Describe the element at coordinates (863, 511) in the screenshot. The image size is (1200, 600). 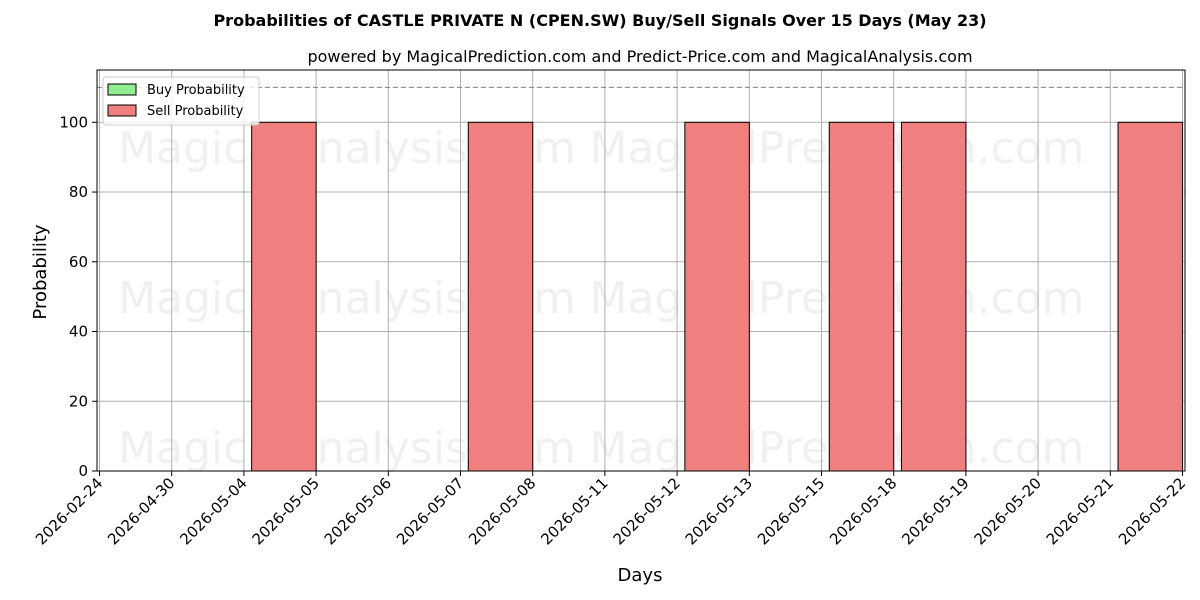
I see `x-tick-label: 2026-05-18` at that location.